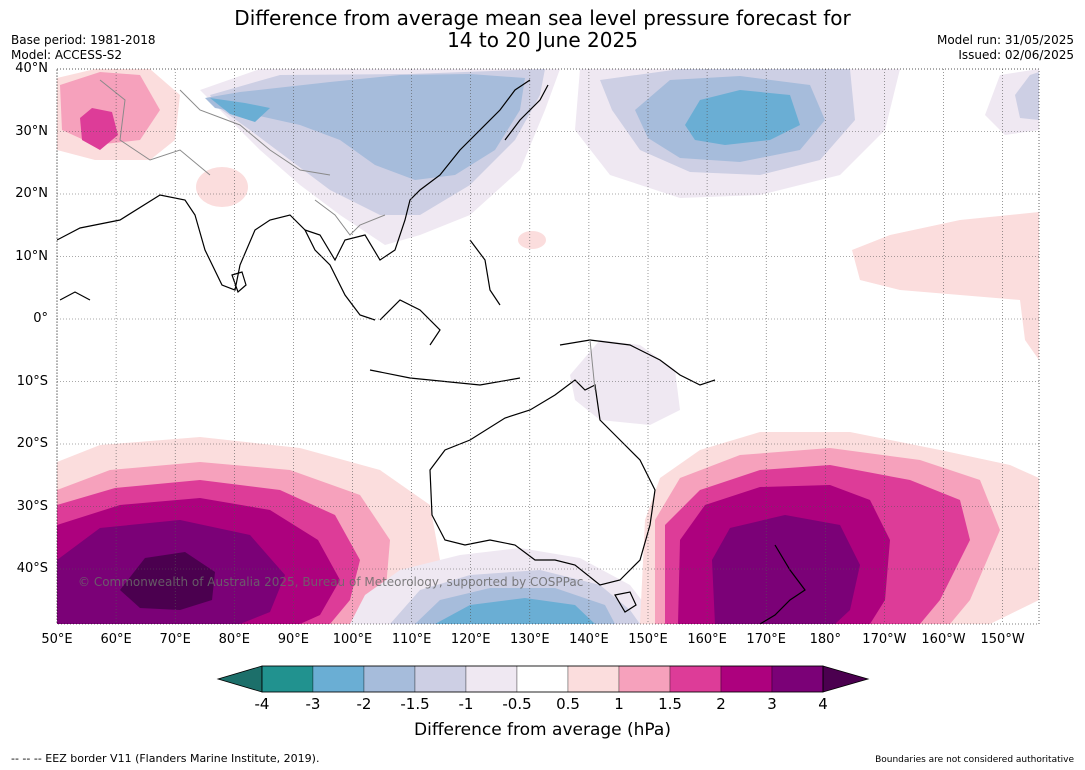  What do you see at coordinates (721, 704) in the screenshot?
I see `colorbar-tick-label: 2` at bounding box center [721, 704].